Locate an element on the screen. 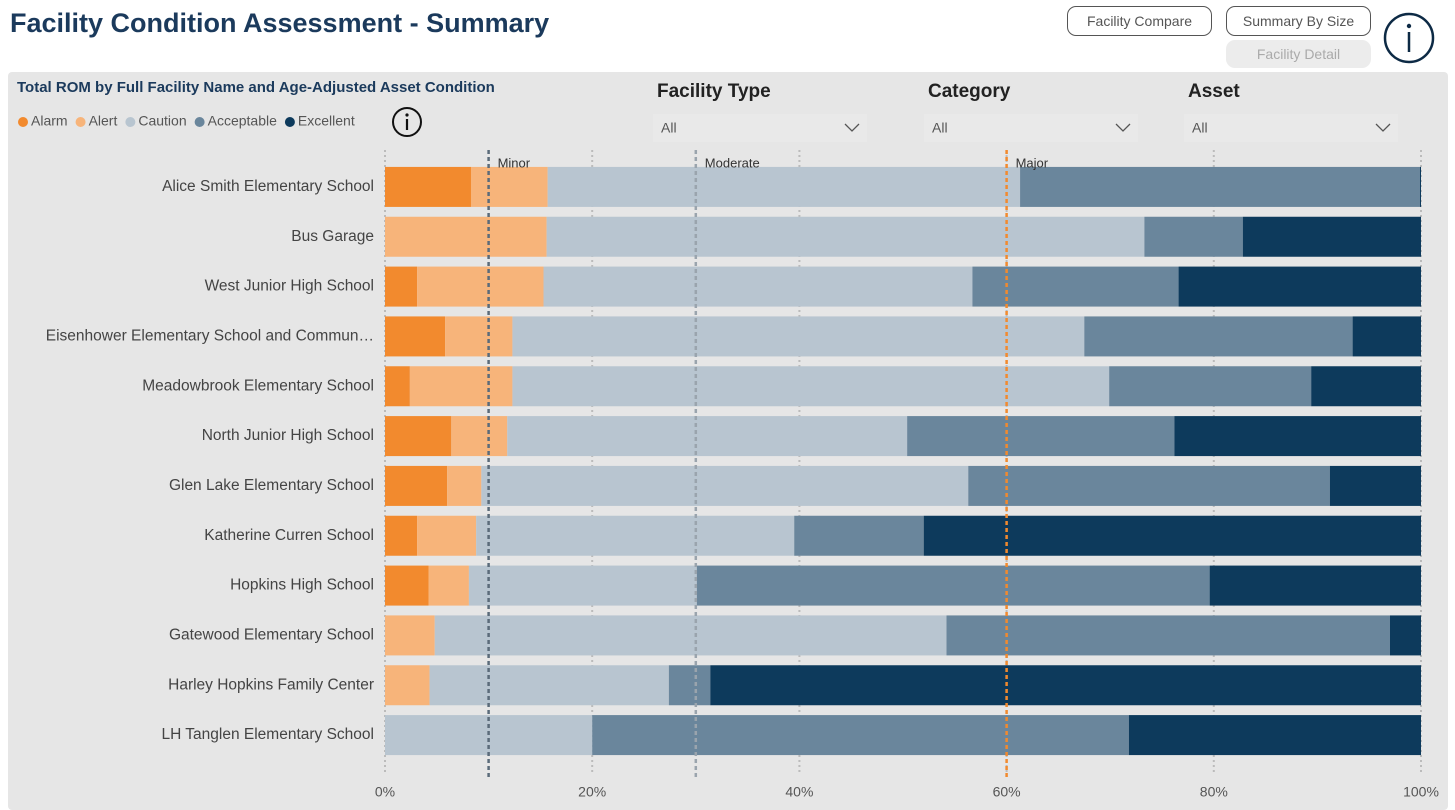 This screenshot has height=810, width=1455. legend-label: Alert is located at coordinates (103, 121).